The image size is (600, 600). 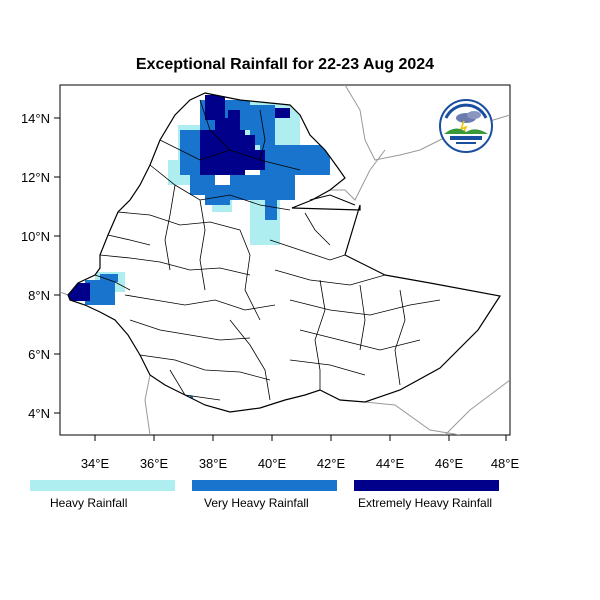 I want to click on lon-label-46: 46°E, so click(x=449, y=463).